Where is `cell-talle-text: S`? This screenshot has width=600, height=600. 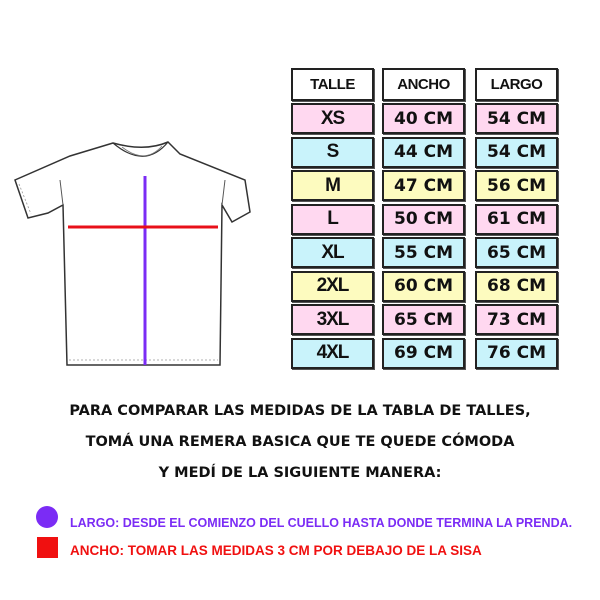
cell-talle-text: S is located at coordinates (333, 151).